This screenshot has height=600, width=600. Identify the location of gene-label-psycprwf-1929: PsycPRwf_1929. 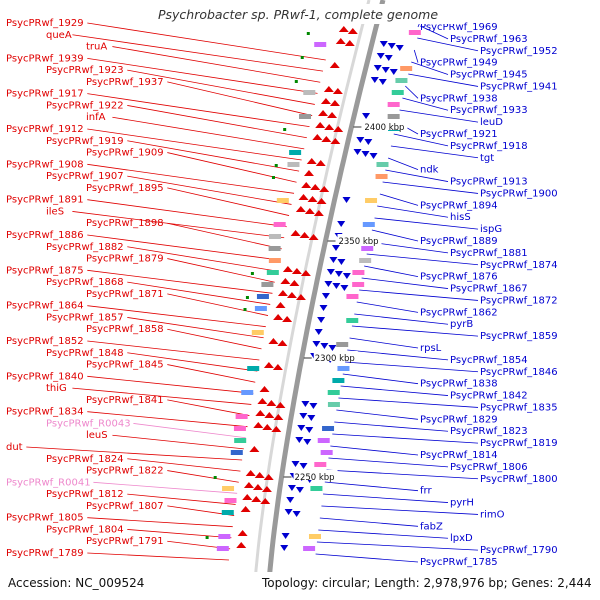
(45, 23).